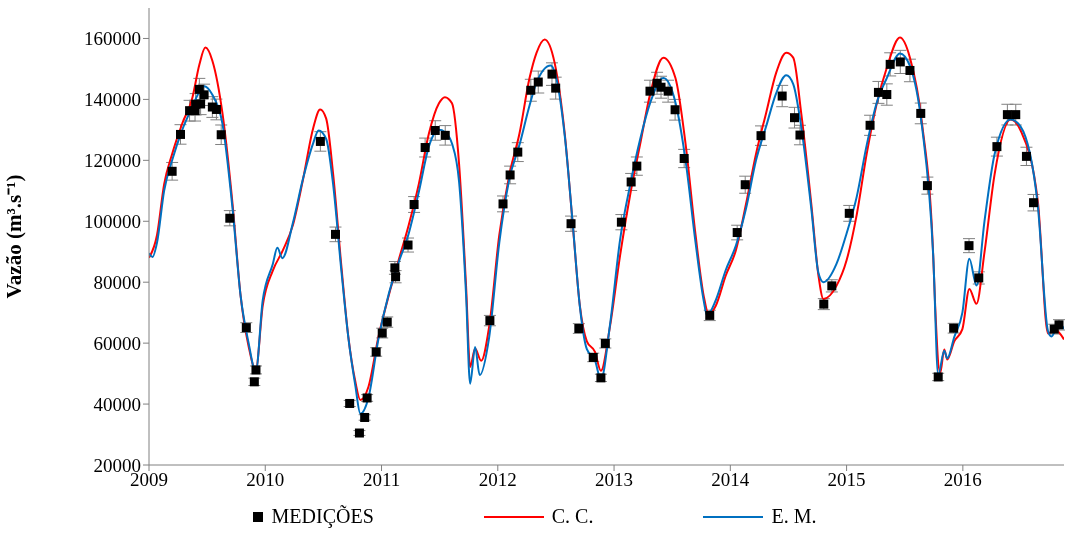 This screenshot has width=1068, height=539. Describe the element at coordinates (794, 516) in the screenshot. I see `legend-label: E. M.` at that location.